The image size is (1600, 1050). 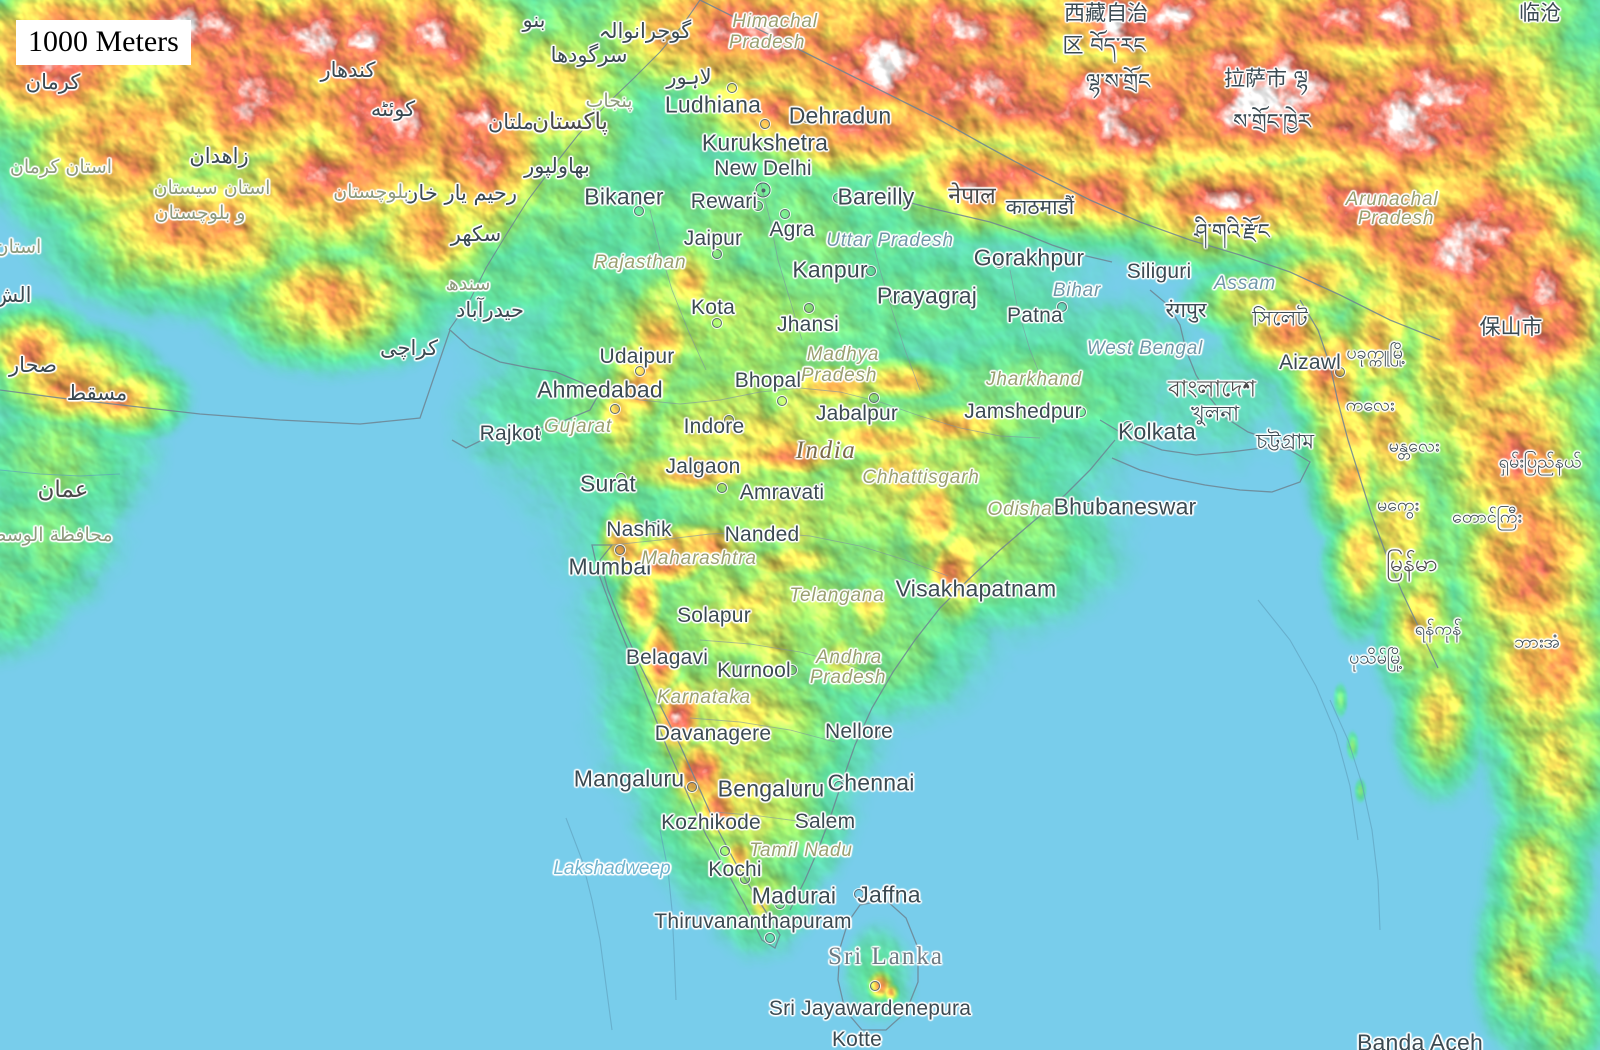 I want to click on city-label: الش, so click(x=16, y=295).